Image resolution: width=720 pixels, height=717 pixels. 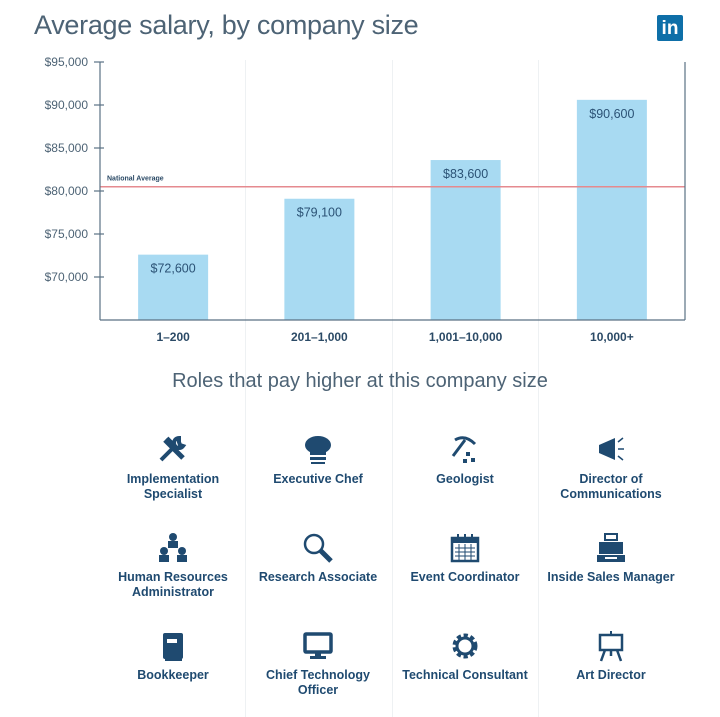 What do you see at coordinates (465, 174) in the screenshot?
I see `data-label: $83,600` at bounding box center [465, 174].